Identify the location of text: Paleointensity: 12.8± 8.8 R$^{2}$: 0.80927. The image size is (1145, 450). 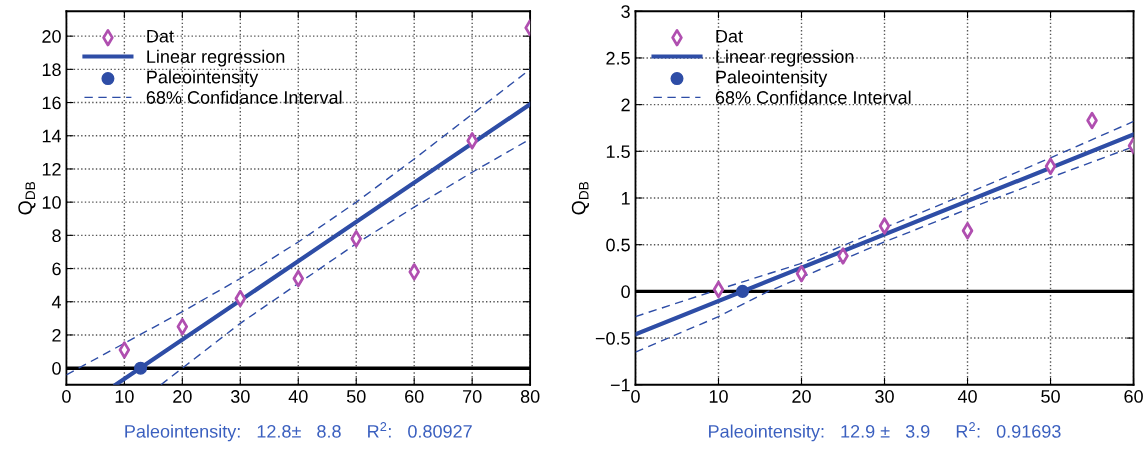
(298, 432).